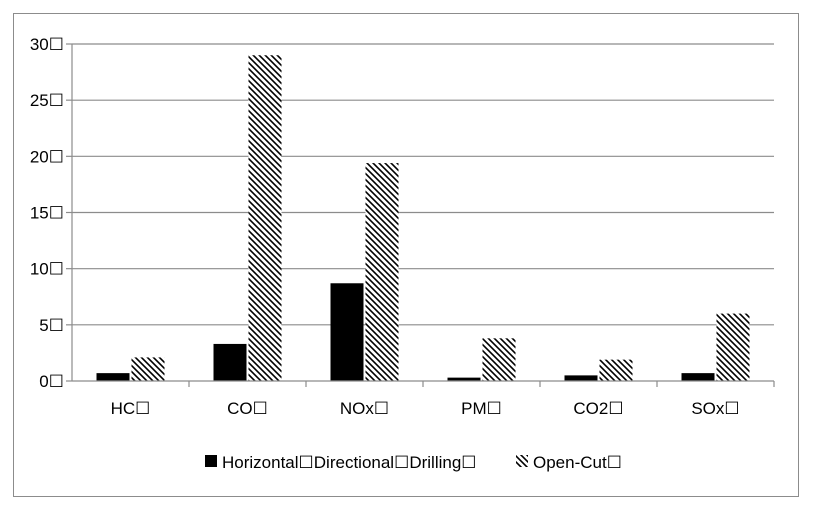  Describe the element at coordinates (598, 408) in the screenshot. I see `x-tick-label: CO2☐` at that location.